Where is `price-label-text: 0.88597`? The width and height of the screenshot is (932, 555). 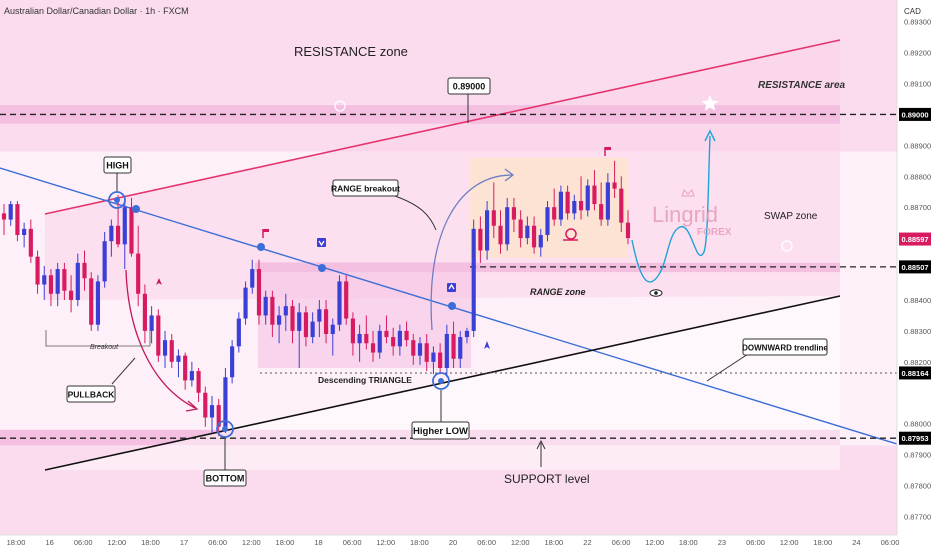
price-label-text: 0.88597 is located at coordinates (914, 239).